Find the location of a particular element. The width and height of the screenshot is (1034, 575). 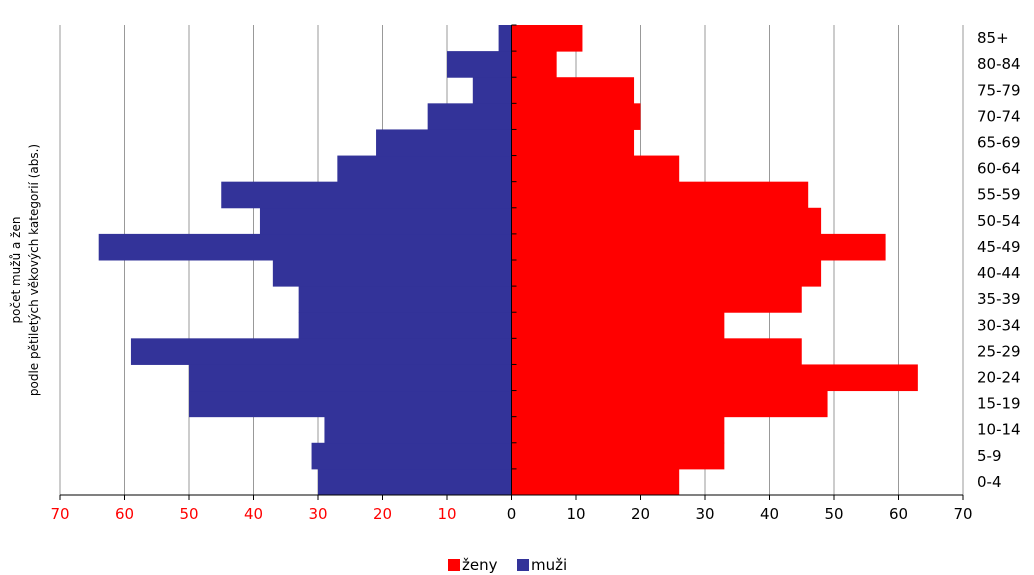

y-axis-label-line1: počet mužů a žen is located at coordinates (16, 270).